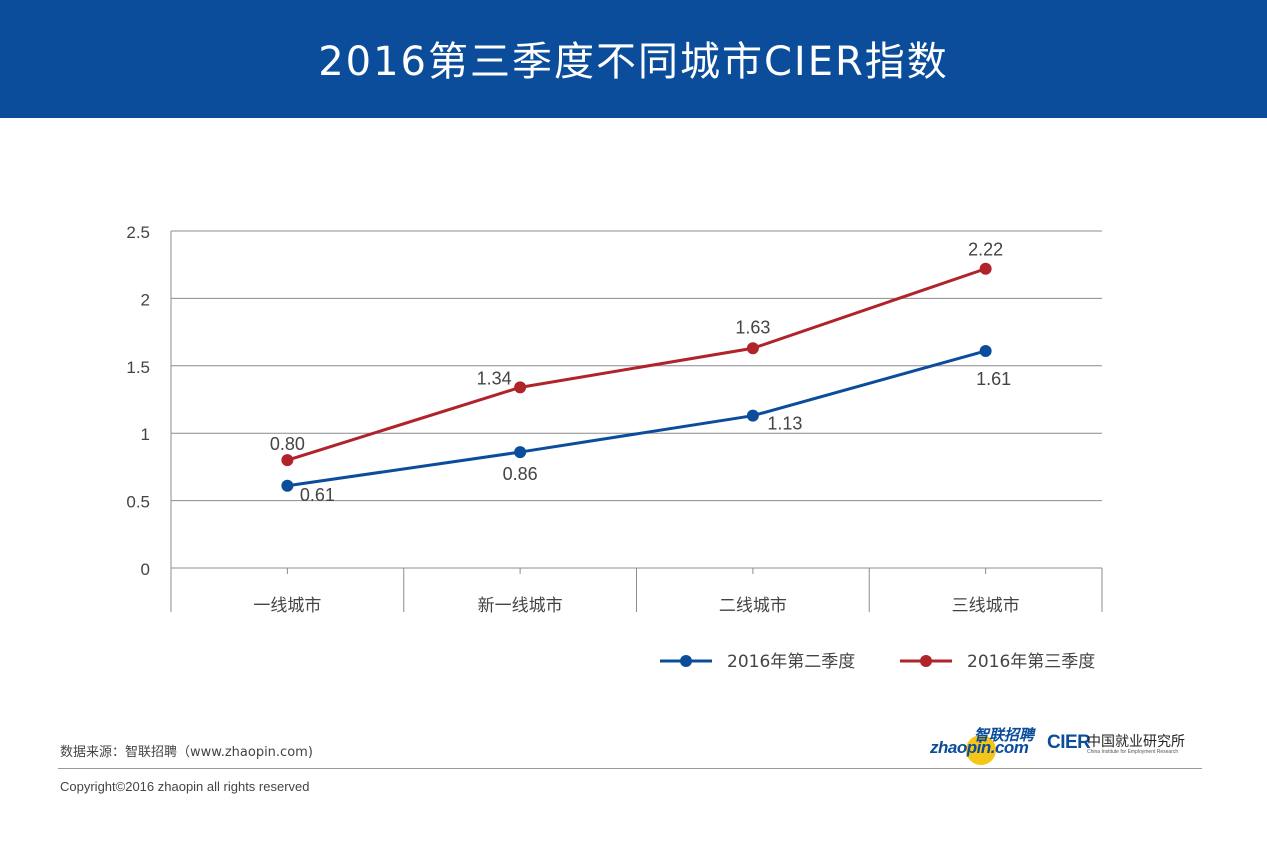  Describe the element at coordinates (752, 327) in the screenshot. I see `data-label-q3: 1.63` at that location.